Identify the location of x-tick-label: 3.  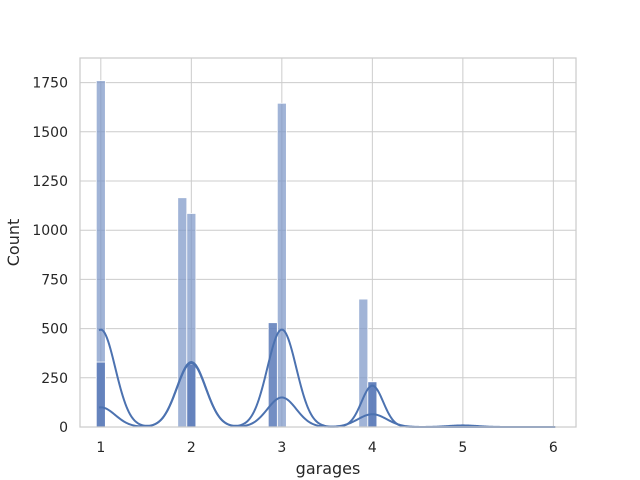
(281, 448).